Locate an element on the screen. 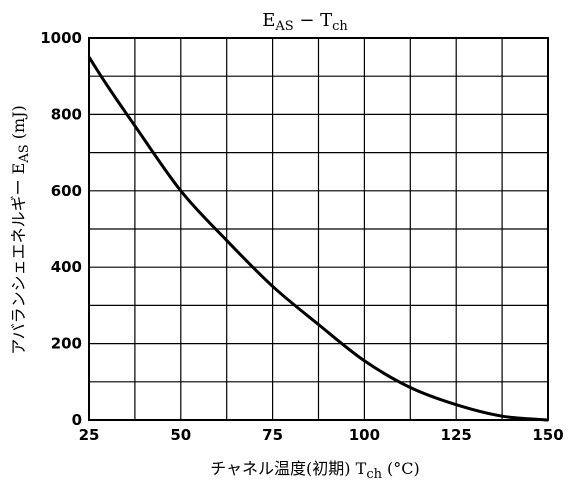 The image size is (569, 486). chart-title: EAS − Tch is located at coordinates (305, 22).